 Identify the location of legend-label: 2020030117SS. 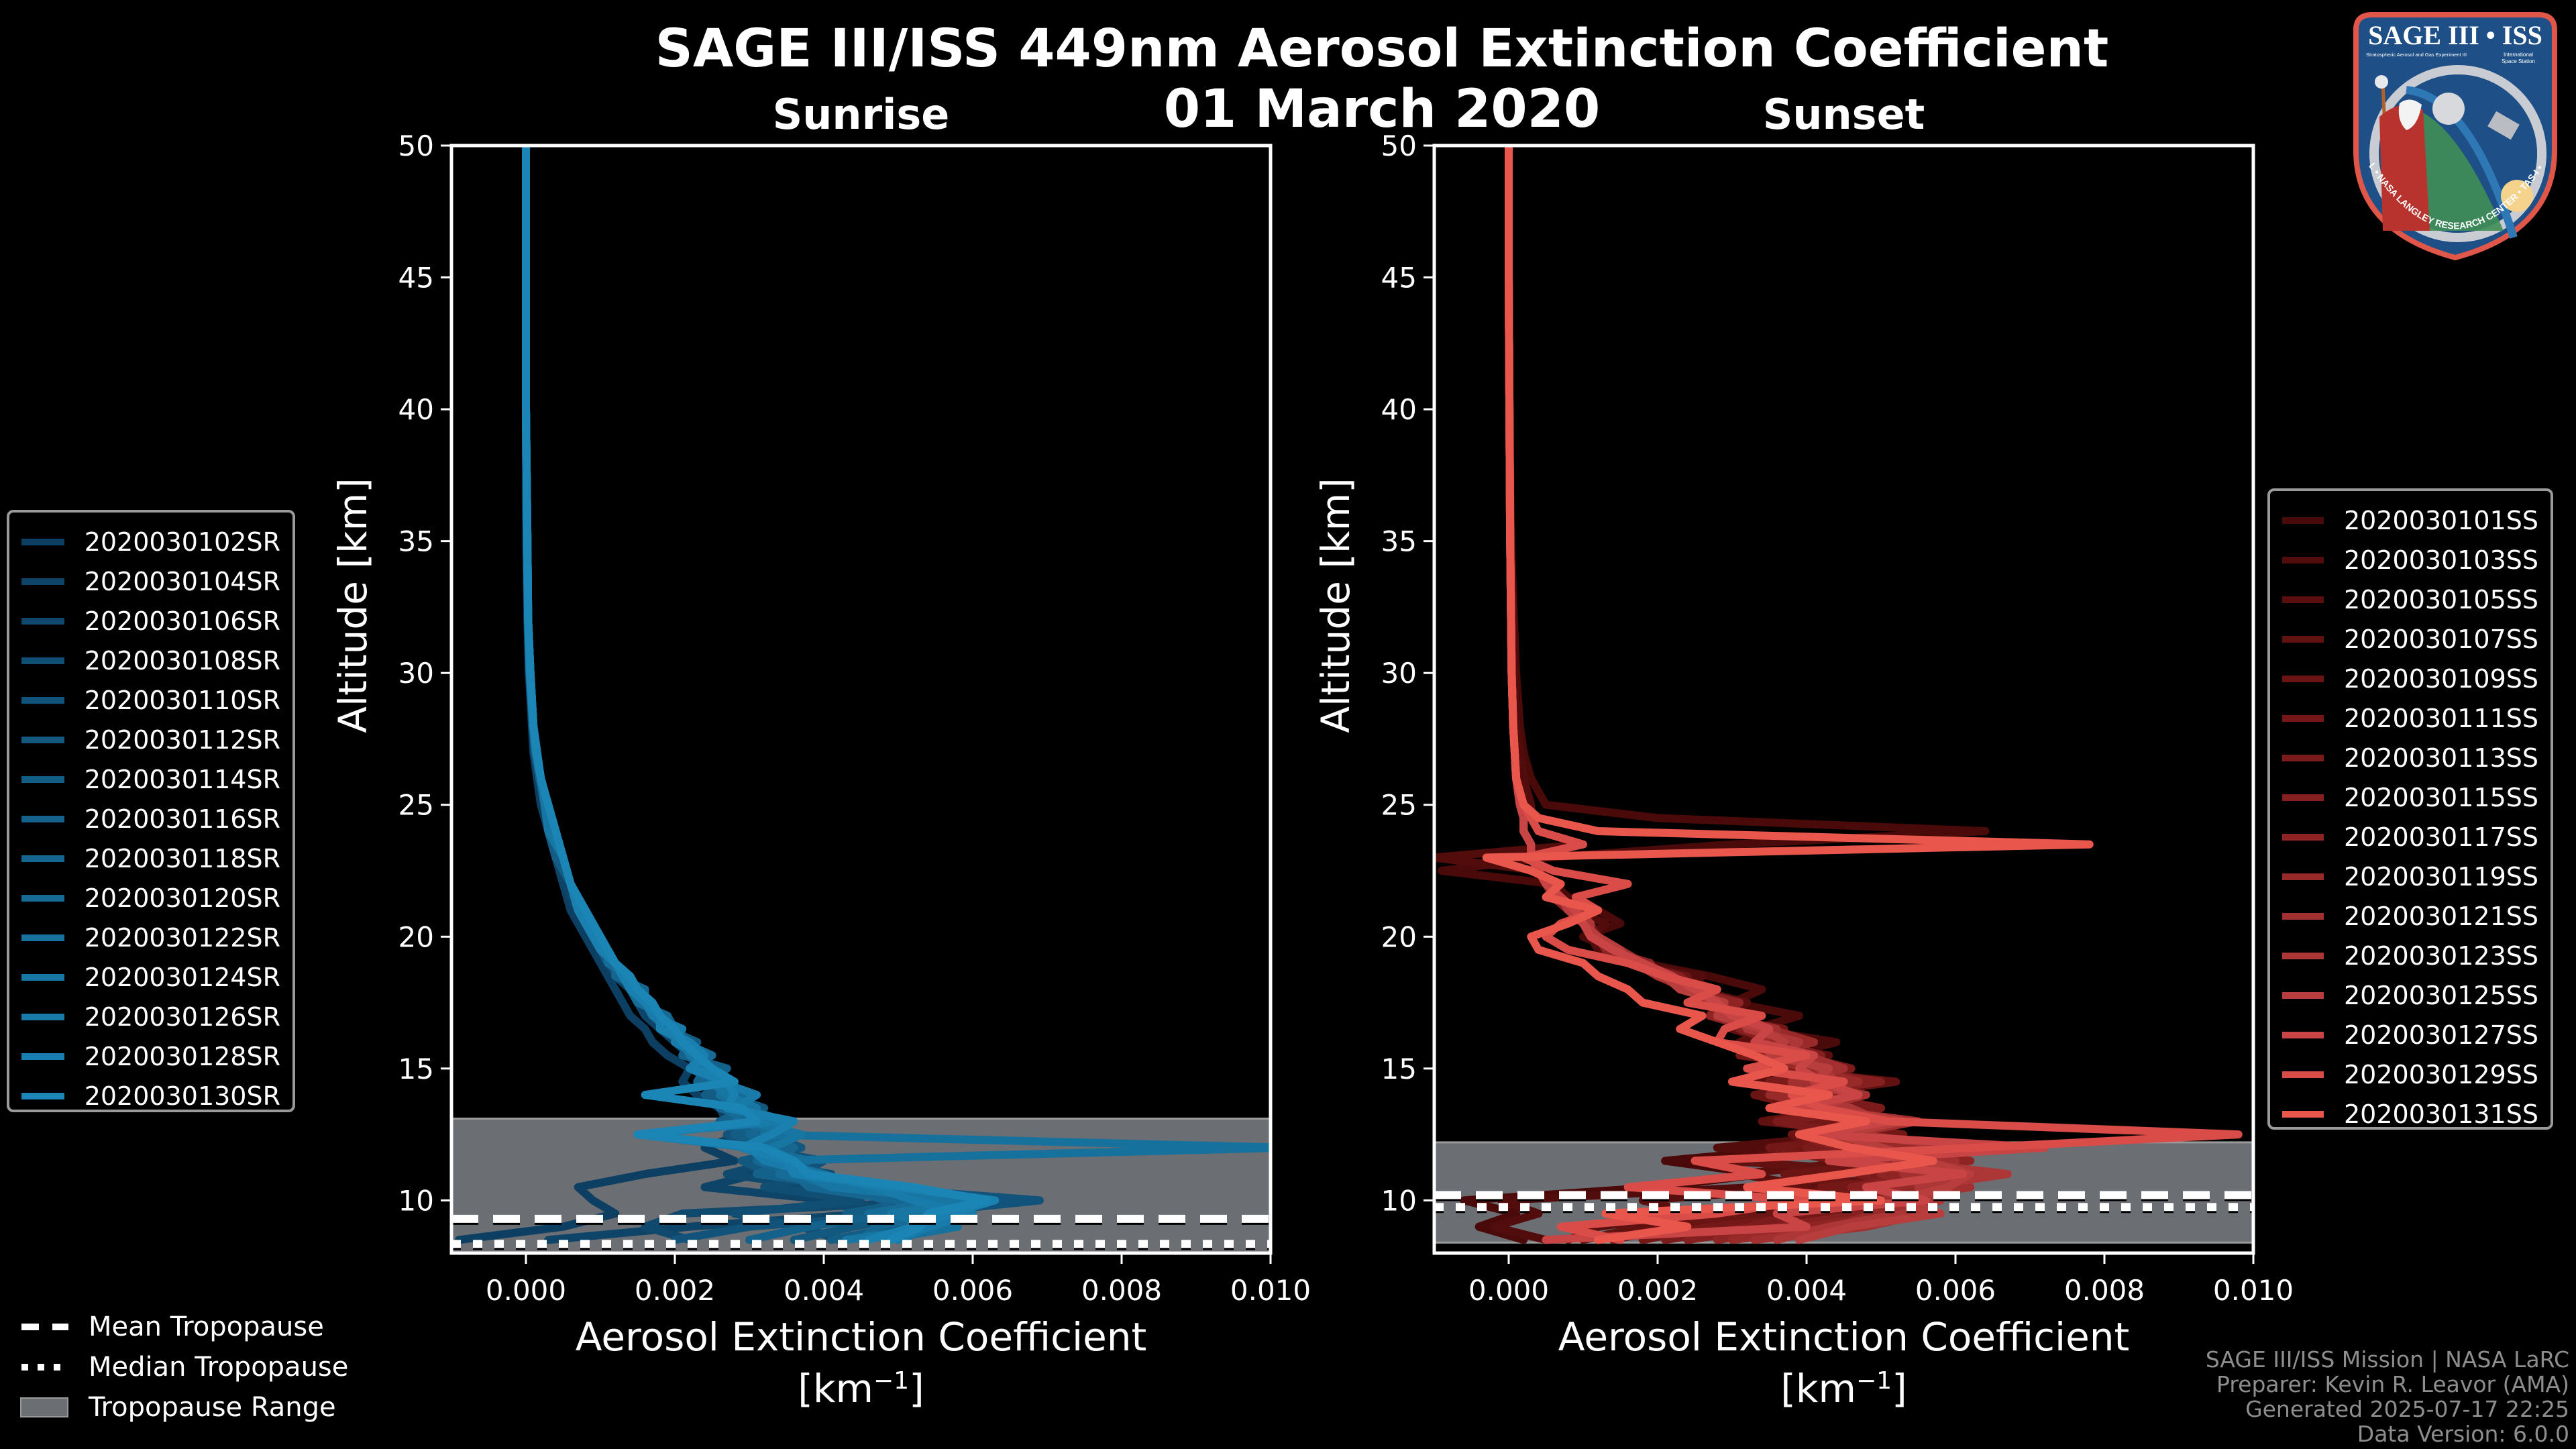
(2440, 837).